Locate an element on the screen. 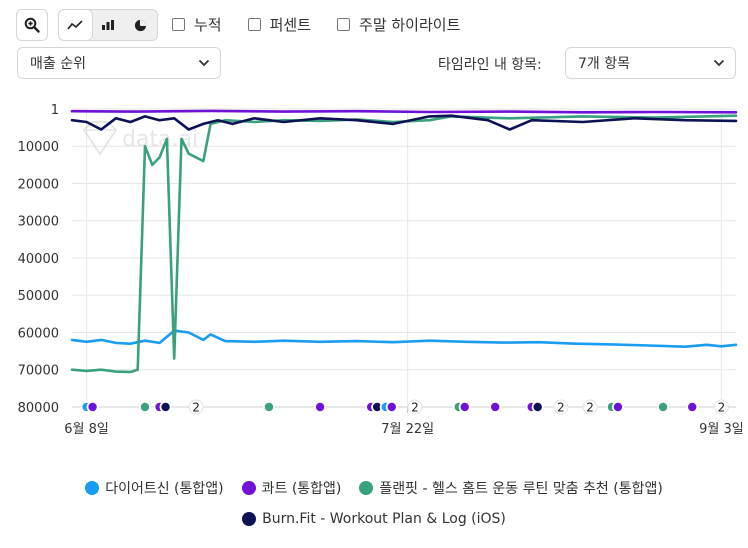 This screenshot has height=548, width=748. bar-chart-icon is located at coordinates (108, 25).